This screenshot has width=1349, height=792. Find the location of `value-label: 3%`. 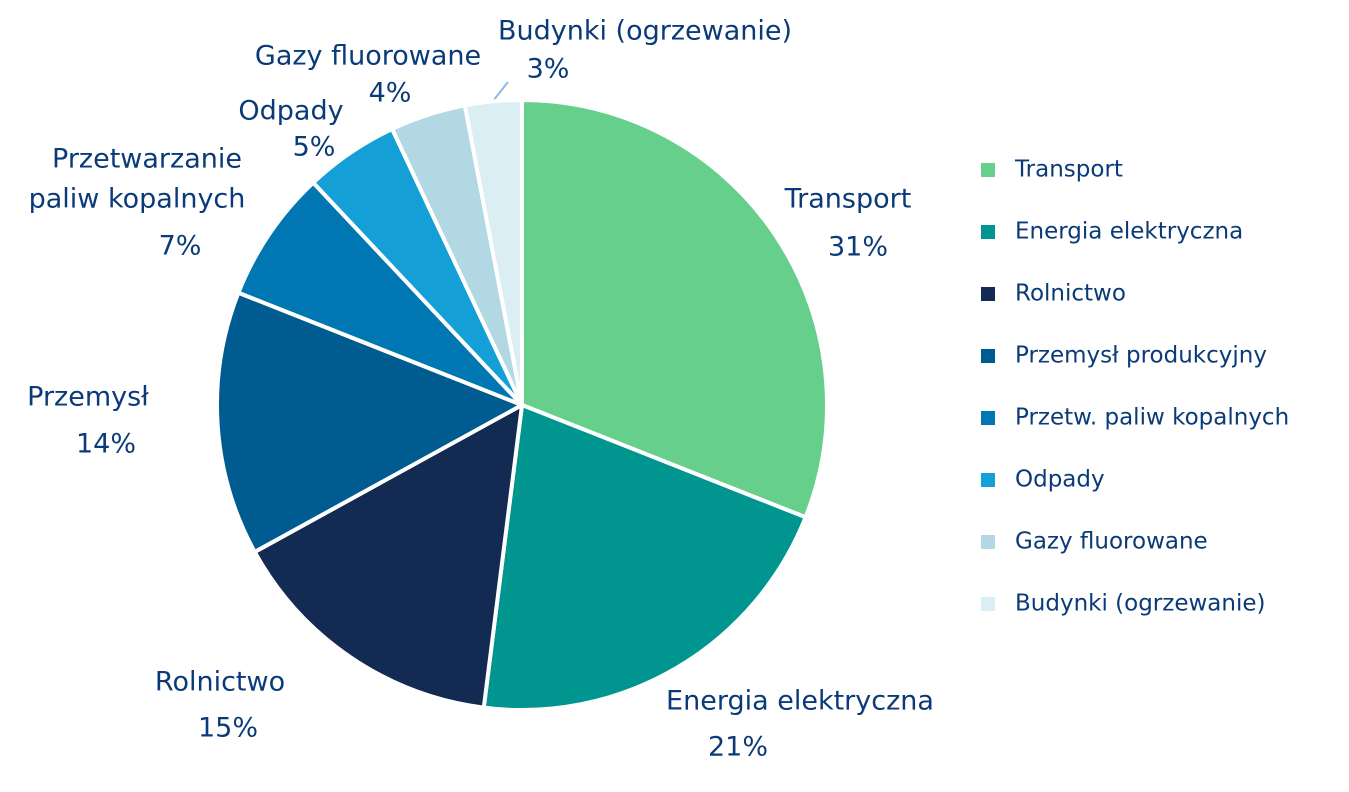

value-label: 3% is located at coordinates (548, 69).